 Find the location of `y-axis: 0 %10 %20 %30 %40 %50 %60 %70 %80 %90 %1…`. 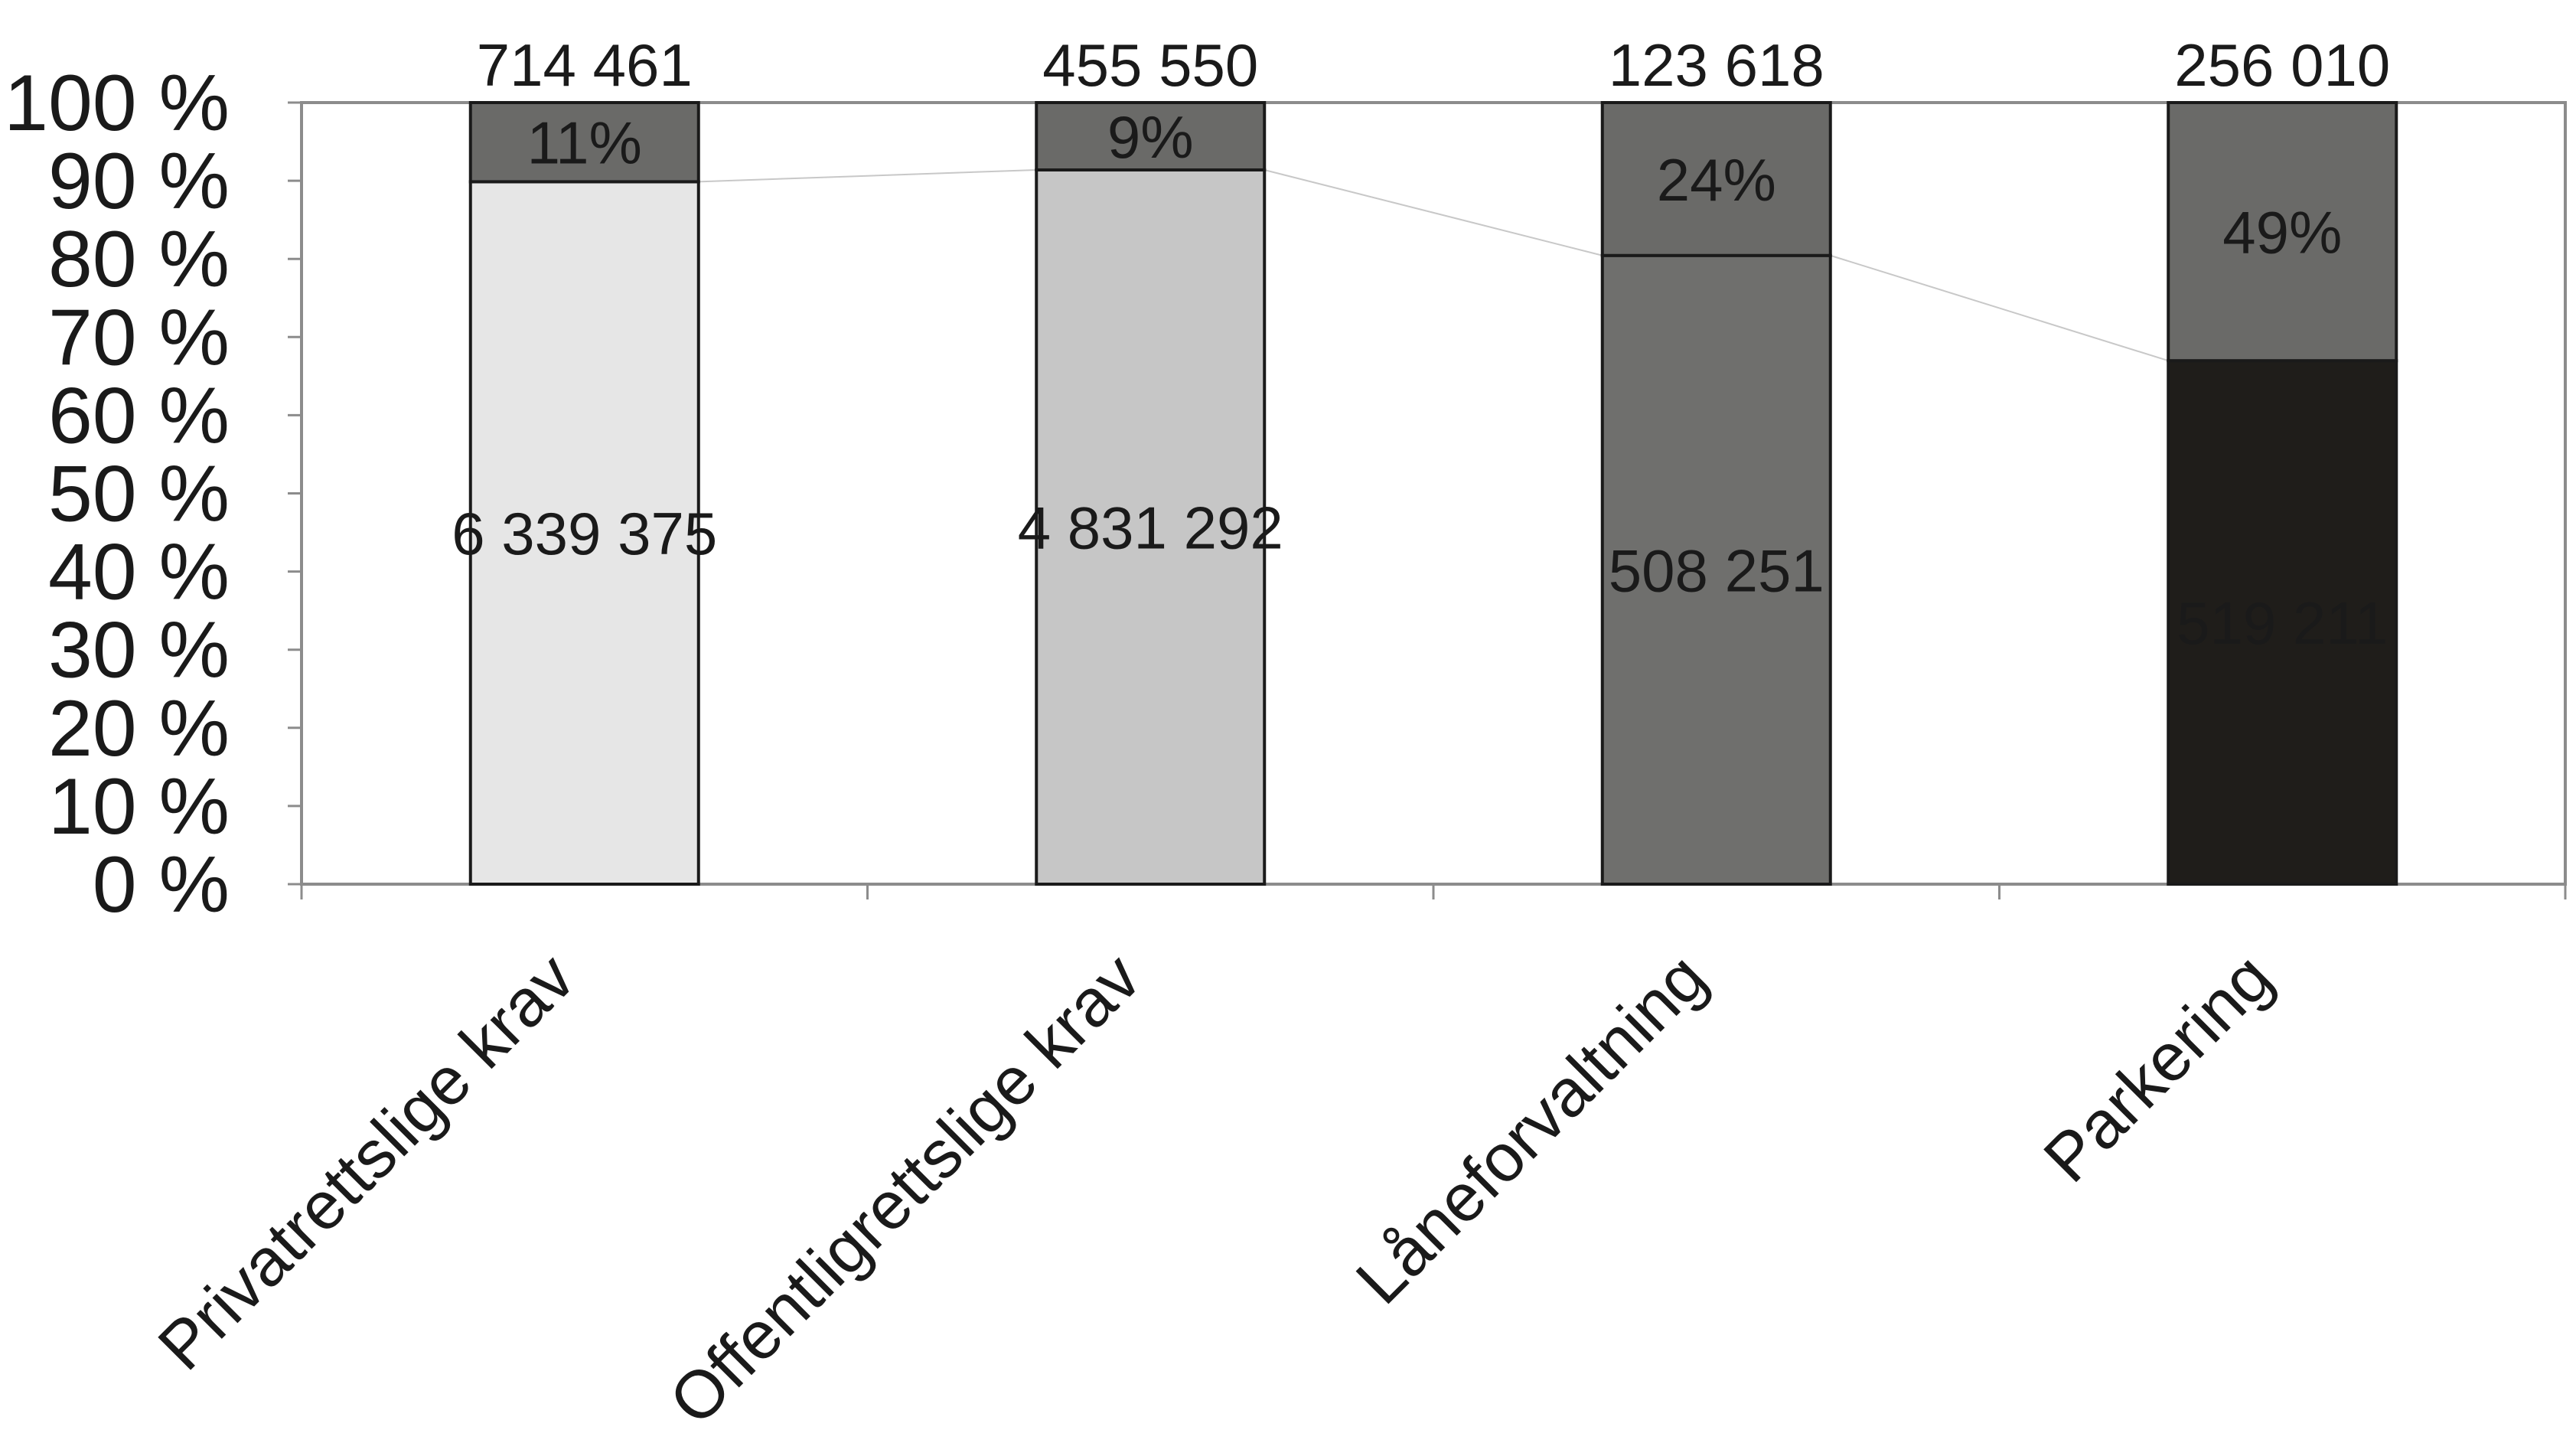

y-axis: 0 %10 %20 %30 %40 %50 %60 %70 %80 %90 %1… is located at coordinates (153, 494).